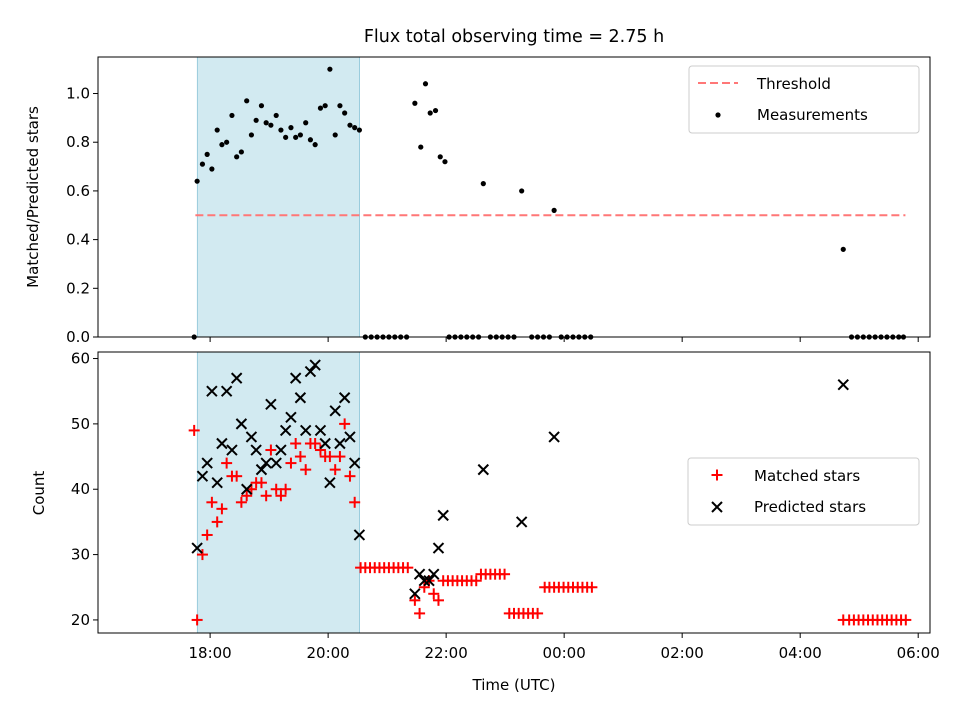 This screenshot has width=960, height=720. Describe the element at coordinates (717, 507) in the screenshot. I see `legend-predicted-swatch` at that location.